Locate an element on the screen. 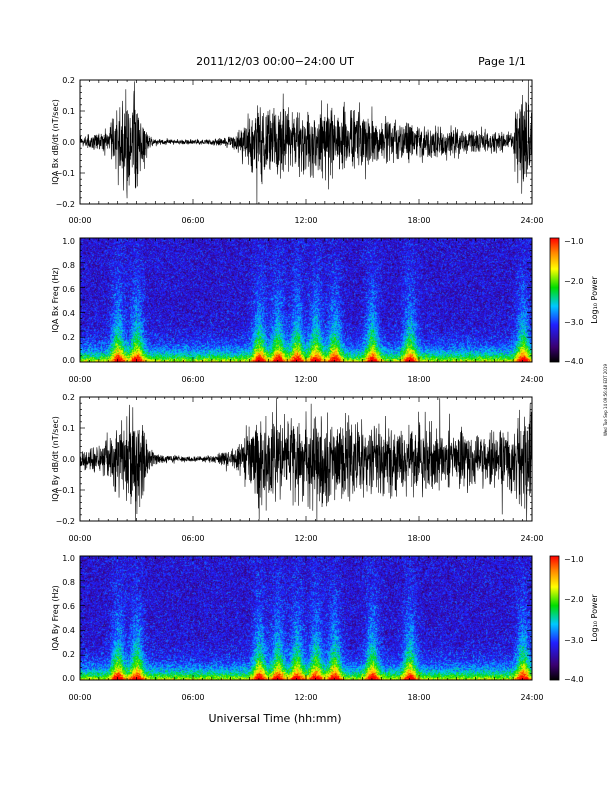 The width and height of the screenshot is (612, 792). bx-waveform-xtick-label: 00:00 is located at coordinates (79, 220).